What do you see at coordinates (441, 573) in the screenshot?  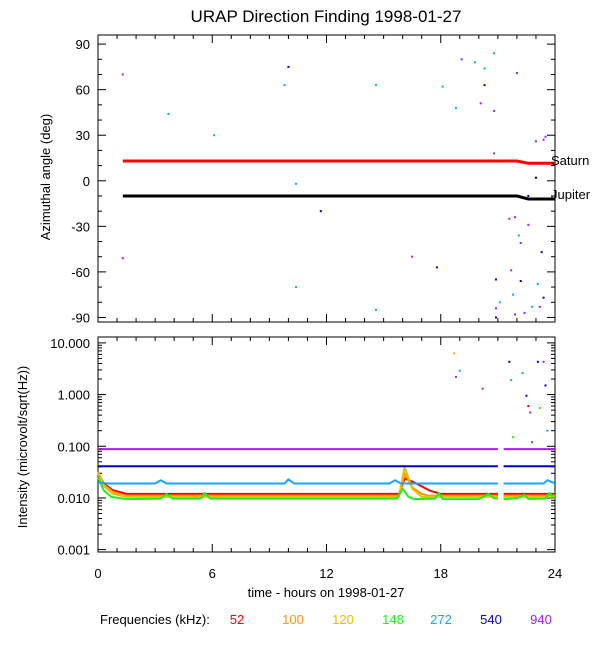 I see `x-tick-label: 18` at bounding box center [441, 573].